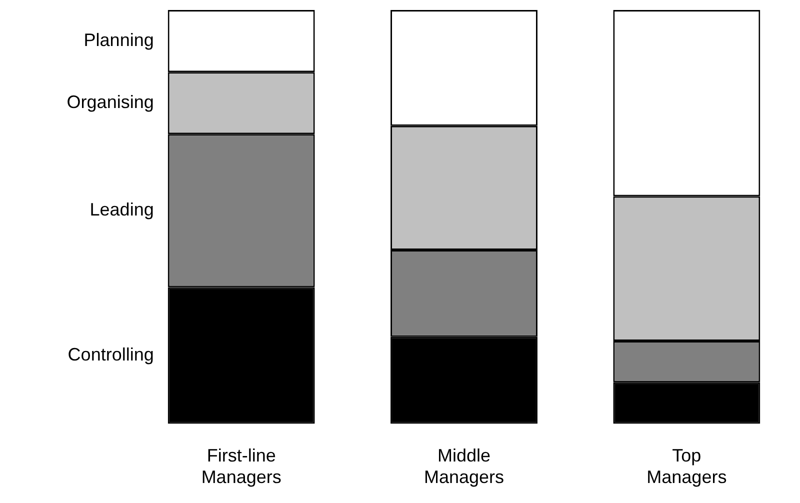  I want to click on x-tick-label: Middle Managers, so click(464, 467).